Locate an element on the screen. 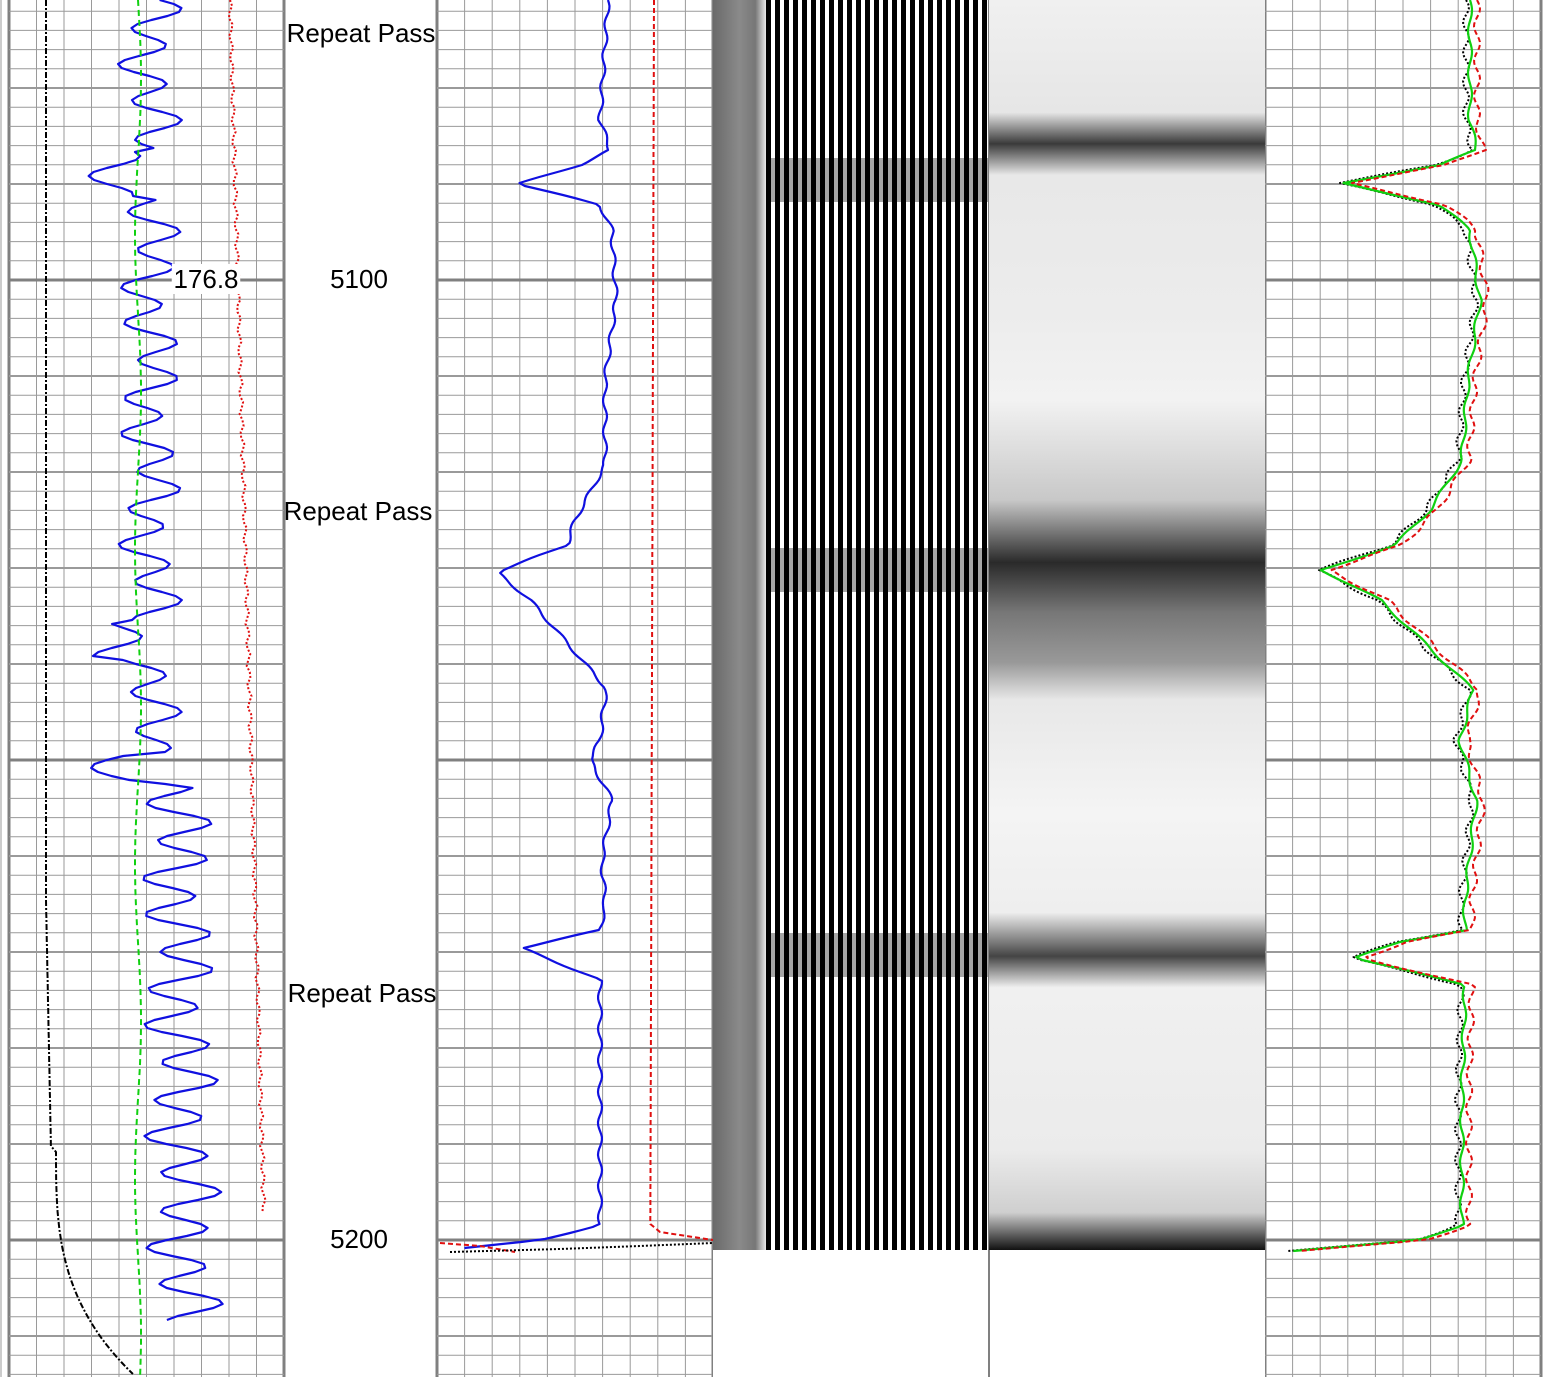 This screenshot has height=1377, width=1554. track6-green-curve is located at coordinates (1388, 626).